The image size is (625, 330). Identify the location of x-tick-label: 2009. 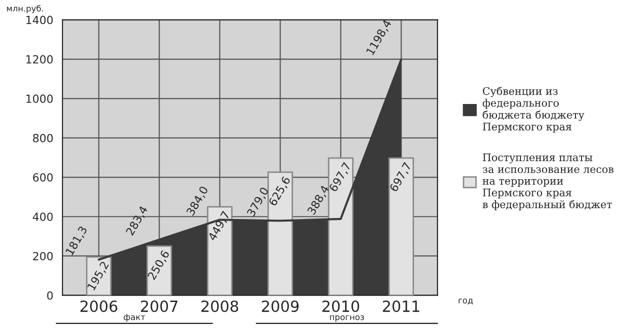
(280, 306).